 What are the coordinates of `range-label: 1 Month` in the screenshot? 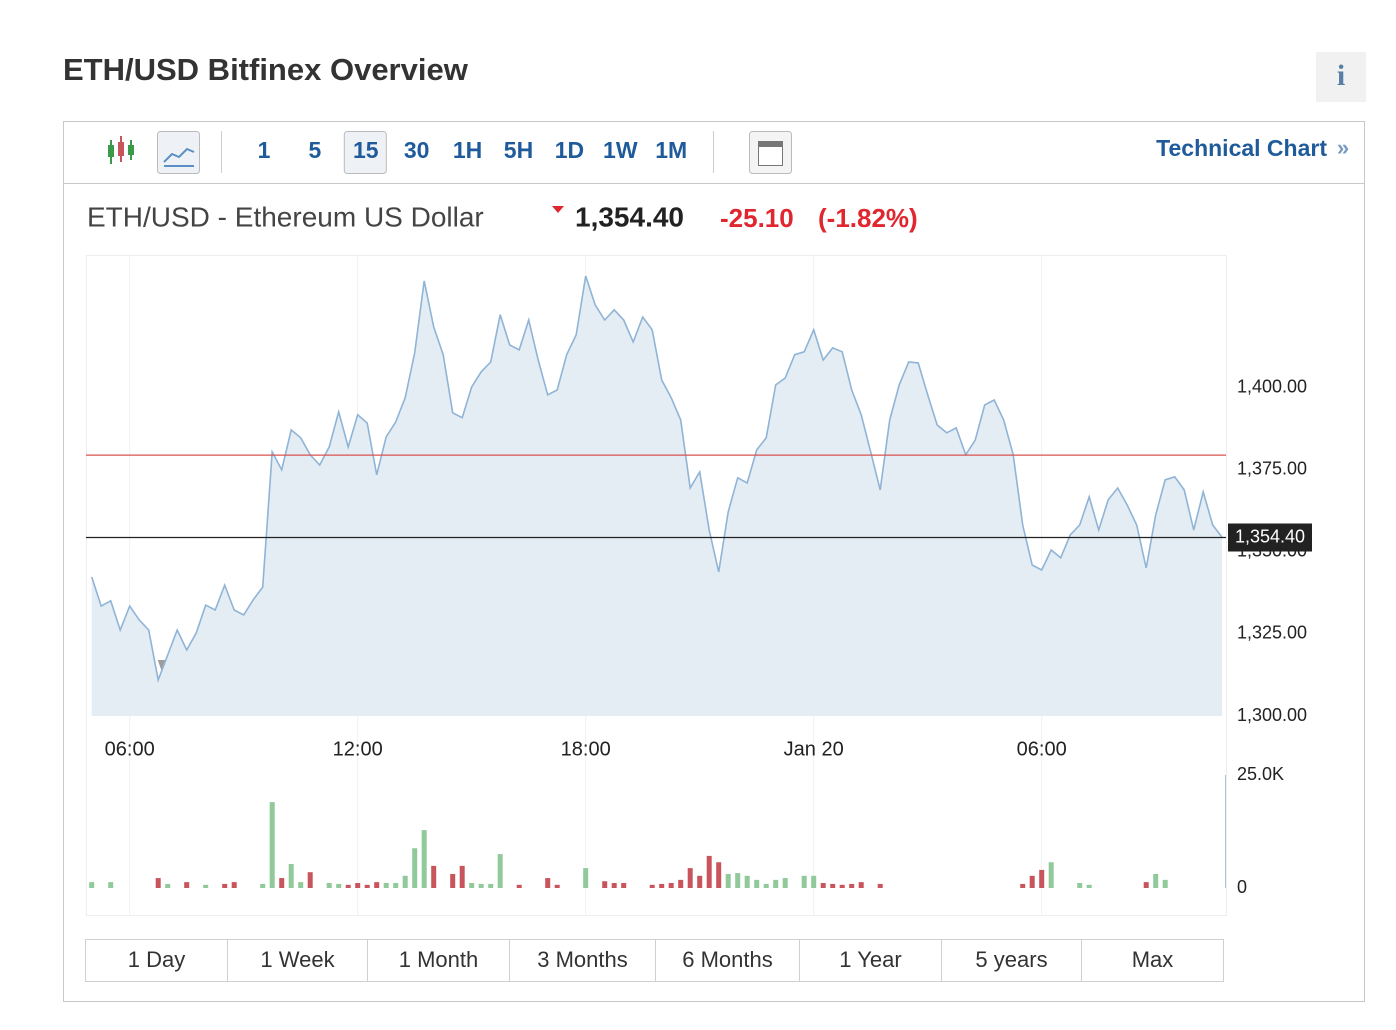 It's located at (439, 959).